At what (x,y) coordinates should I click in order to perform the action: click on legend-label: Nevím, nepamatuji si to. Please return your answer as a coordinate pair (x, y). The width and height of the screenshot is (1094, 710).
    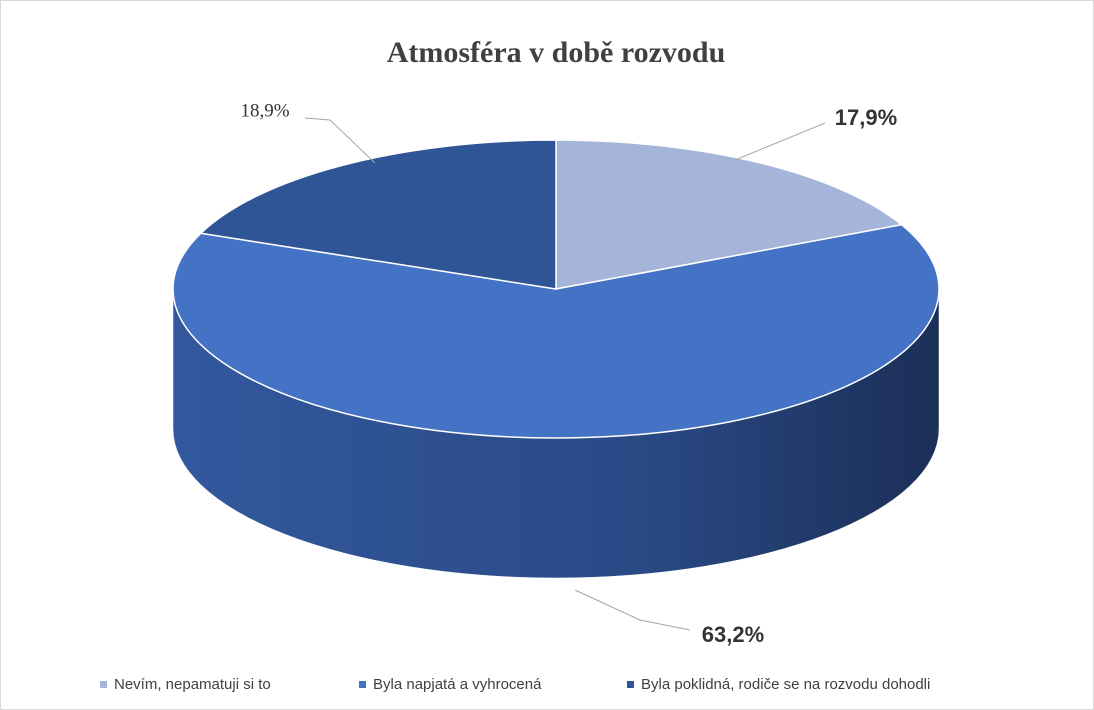
    Looking at the image, I should click on (192, 684).